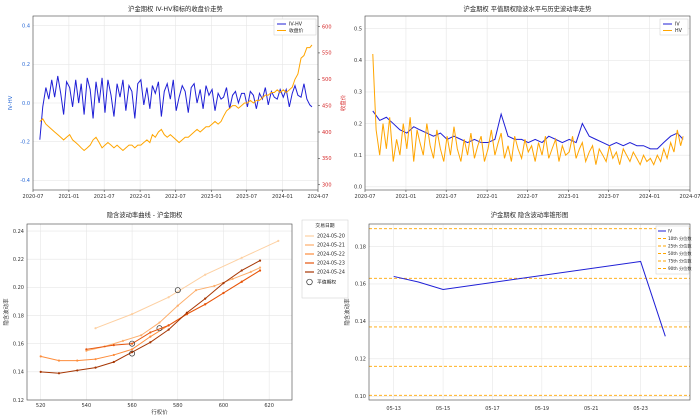 The width and height of the screenshot is (700, 419). Describe the element at coordinates (18, 232) in the screenshot. I see `y-tick-label: 0.24` at that location.